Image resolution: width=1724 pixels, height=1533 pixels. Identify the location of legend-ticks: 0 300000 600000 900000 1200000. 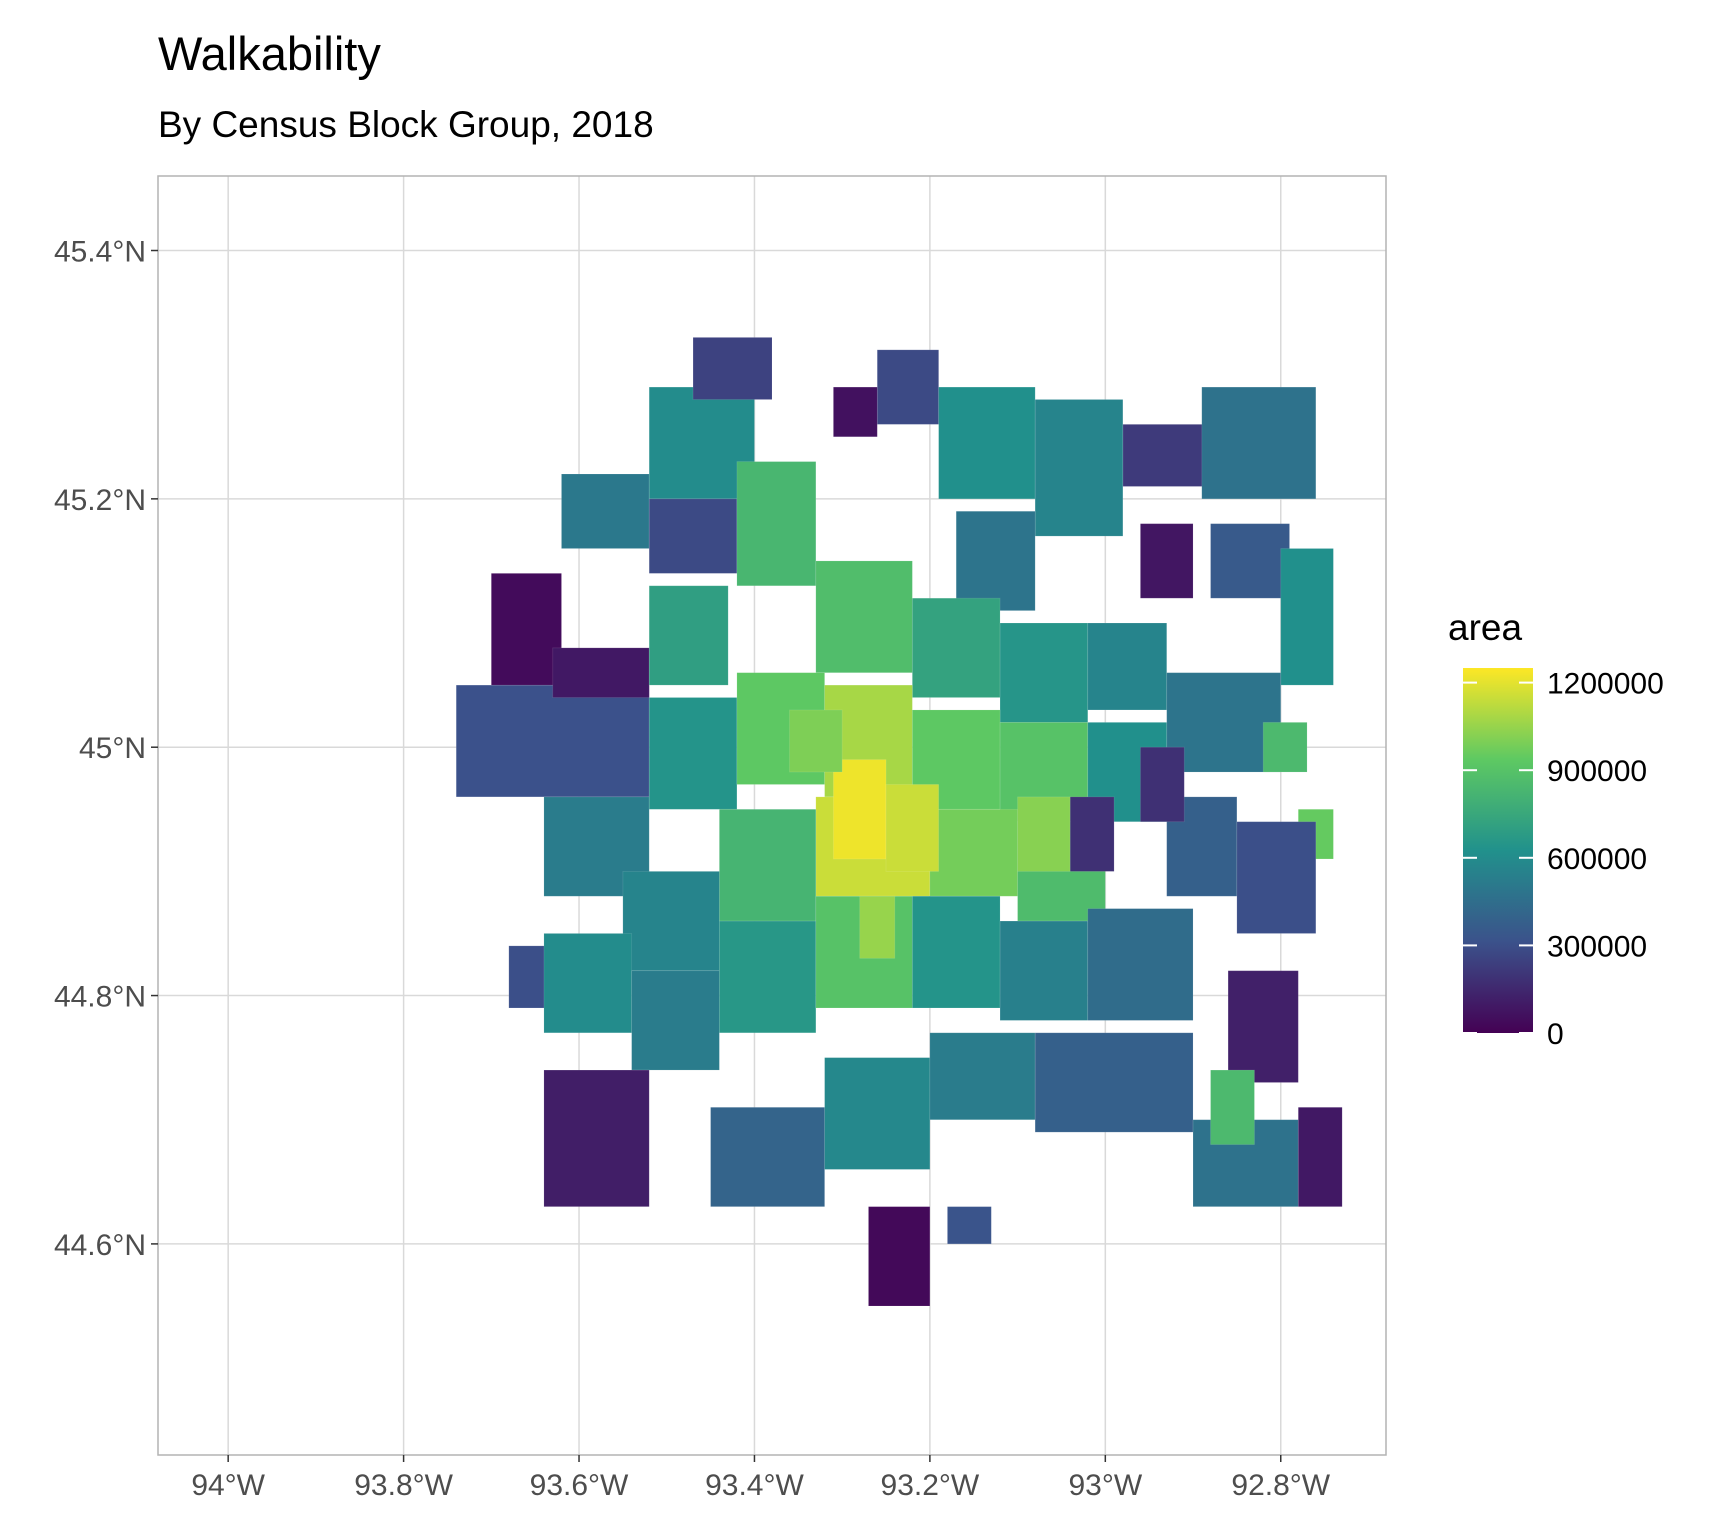
(1563, 859).